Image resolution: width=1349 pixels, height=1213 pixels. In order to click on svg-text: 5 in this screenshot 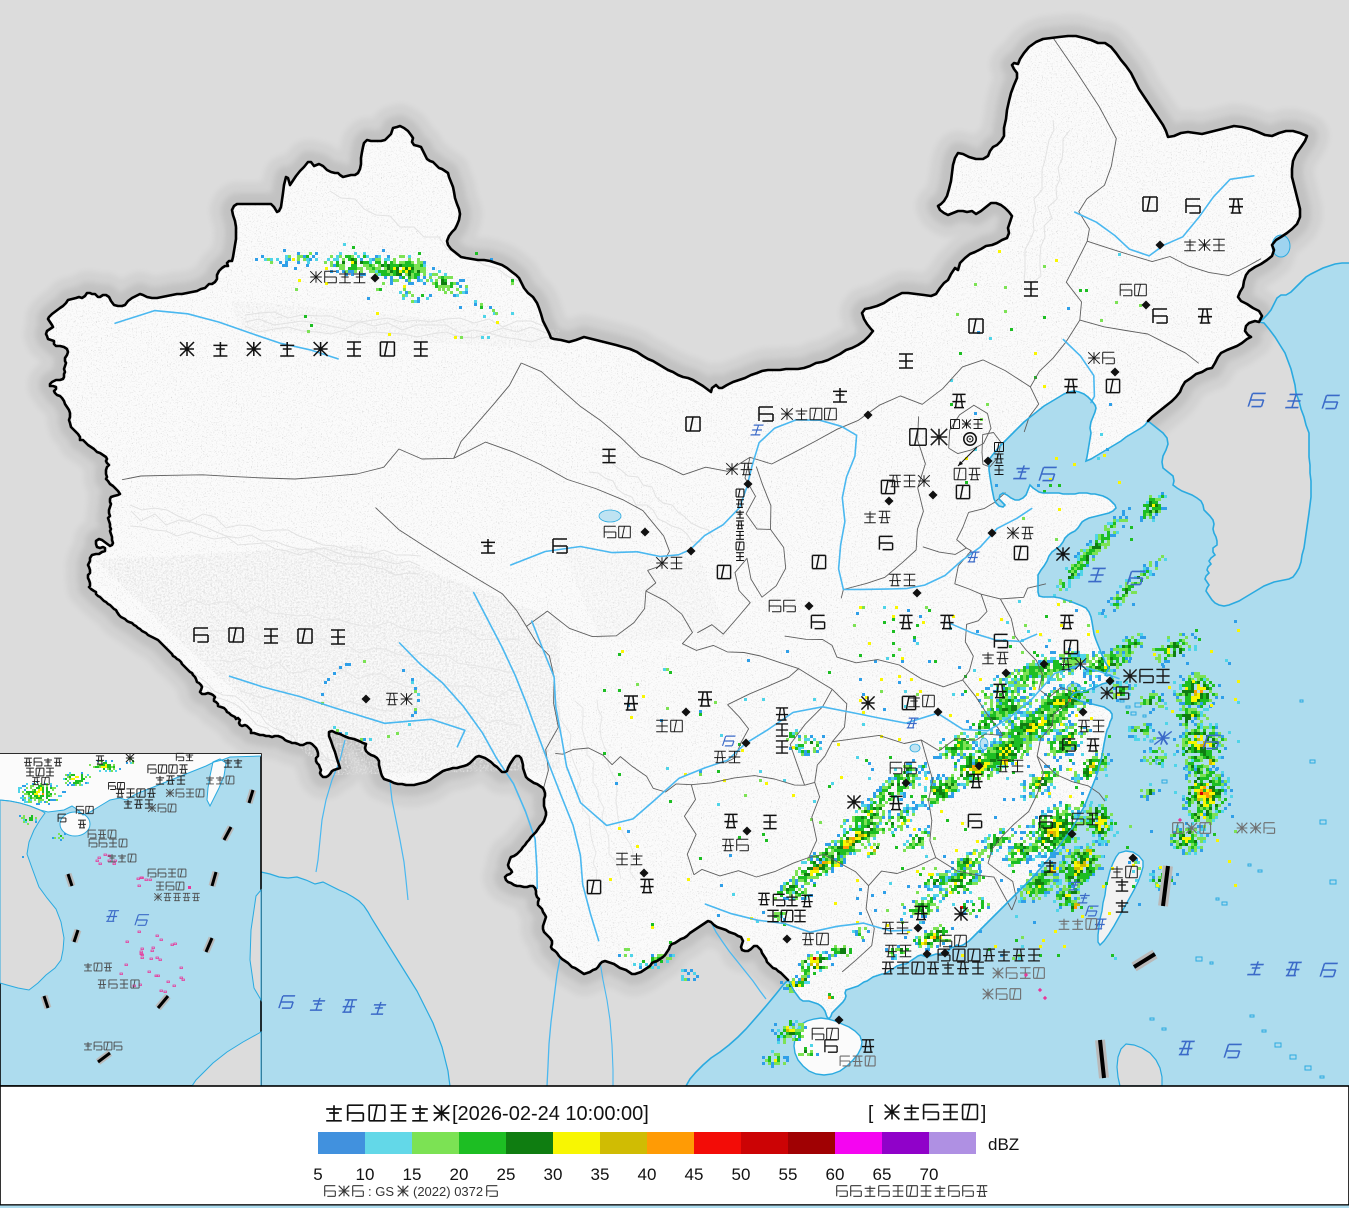, I will do `click(317, 1174)`.